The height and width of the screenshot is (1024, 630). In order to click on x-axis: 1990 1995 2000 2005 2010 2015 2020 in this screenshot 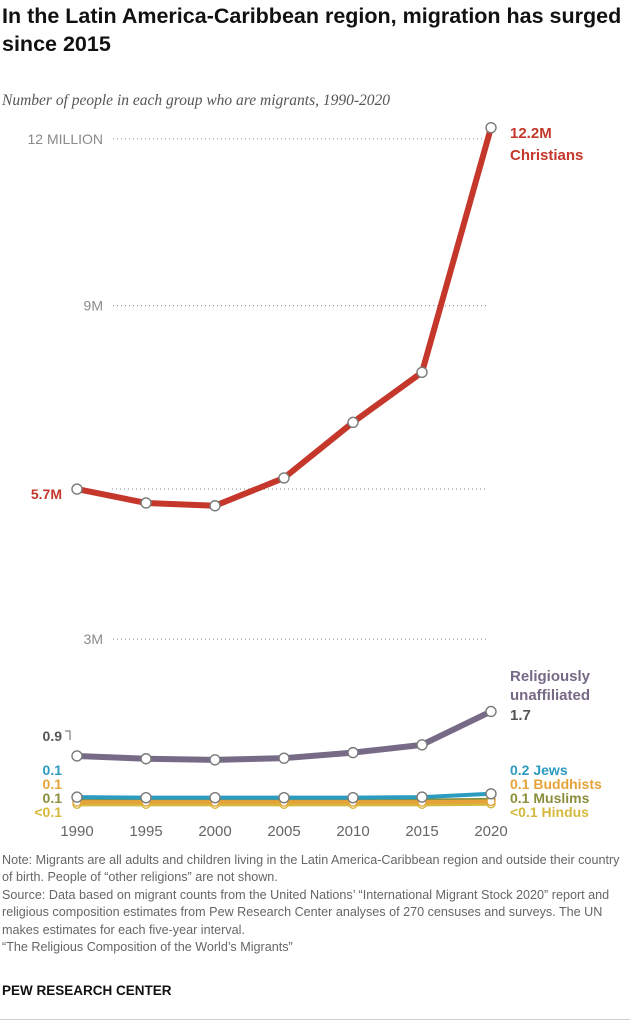, I will do `click(283, 831)`.